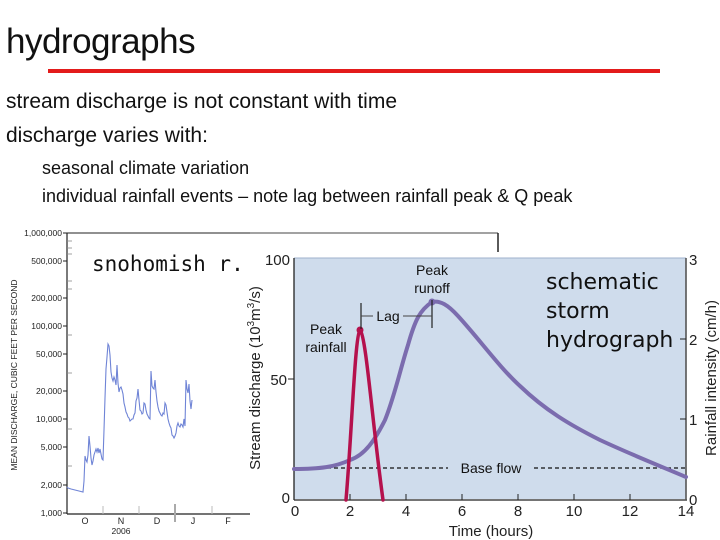  What do you see at coordinates (49, 354) in the screenshot?
I see `y-tick: 50,000` at bounding box center [49, 354].